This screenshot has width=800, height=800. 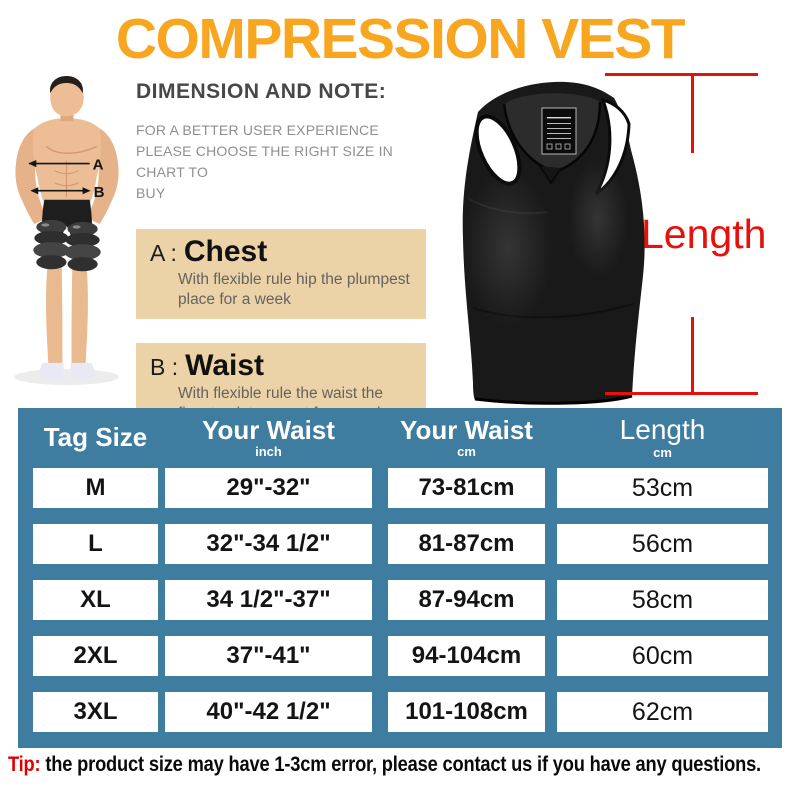 I want to click on cell-length: 58cm, so click(x=662, y=600).